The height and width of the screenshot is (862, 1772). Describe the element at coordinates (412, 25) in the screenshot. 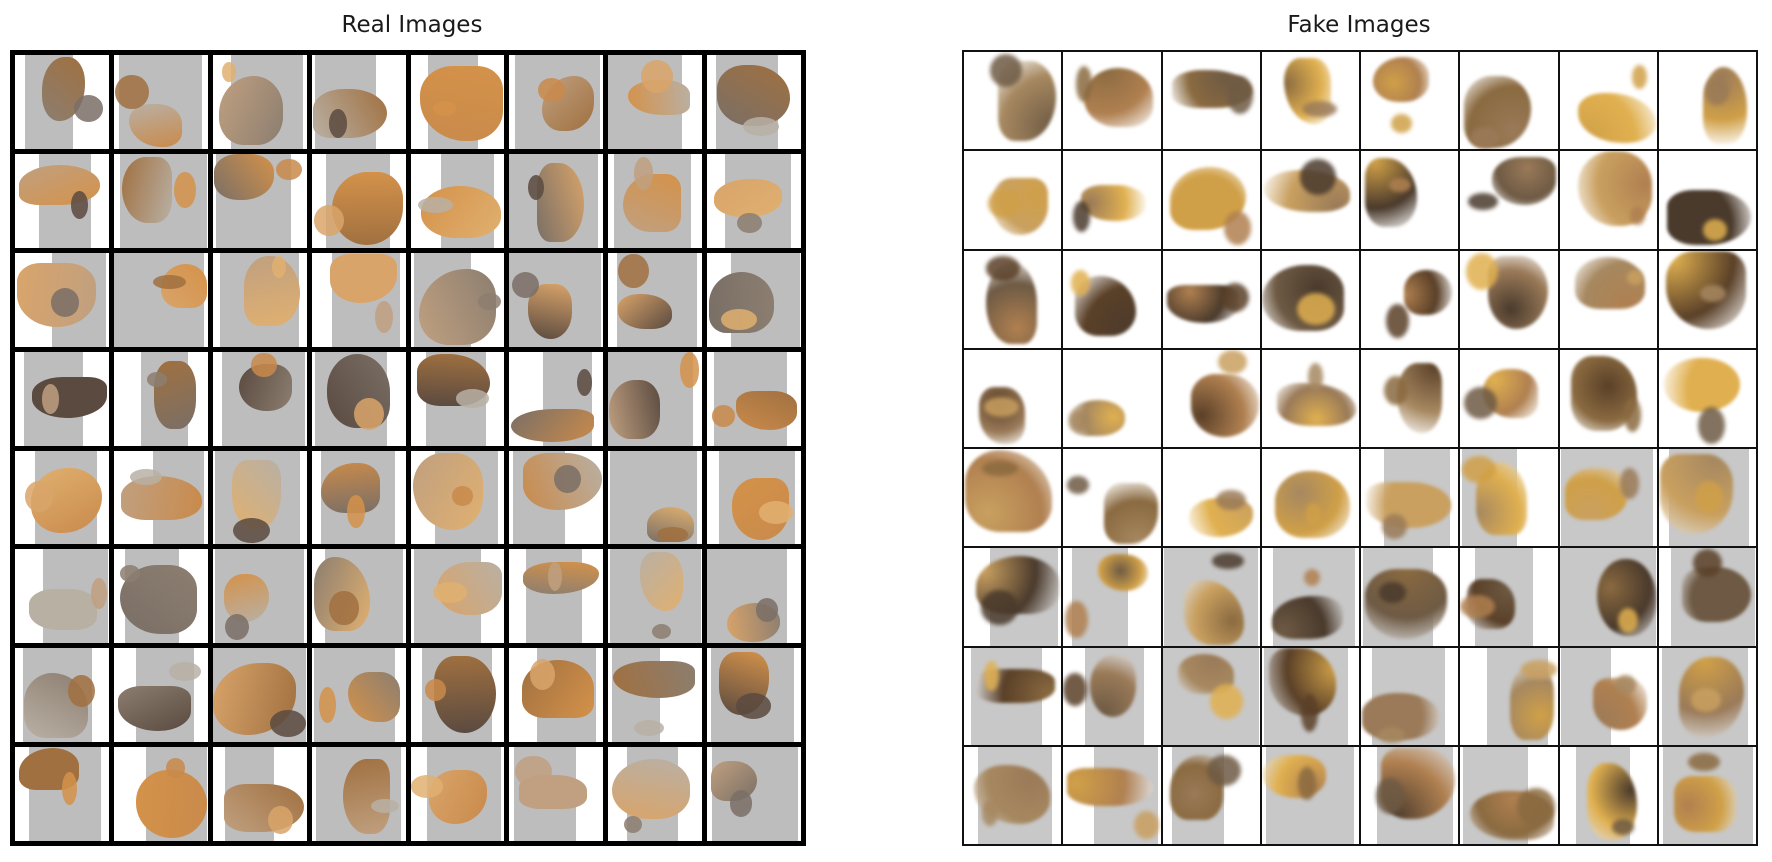

I see `real-images-title: Real Images` at that location.